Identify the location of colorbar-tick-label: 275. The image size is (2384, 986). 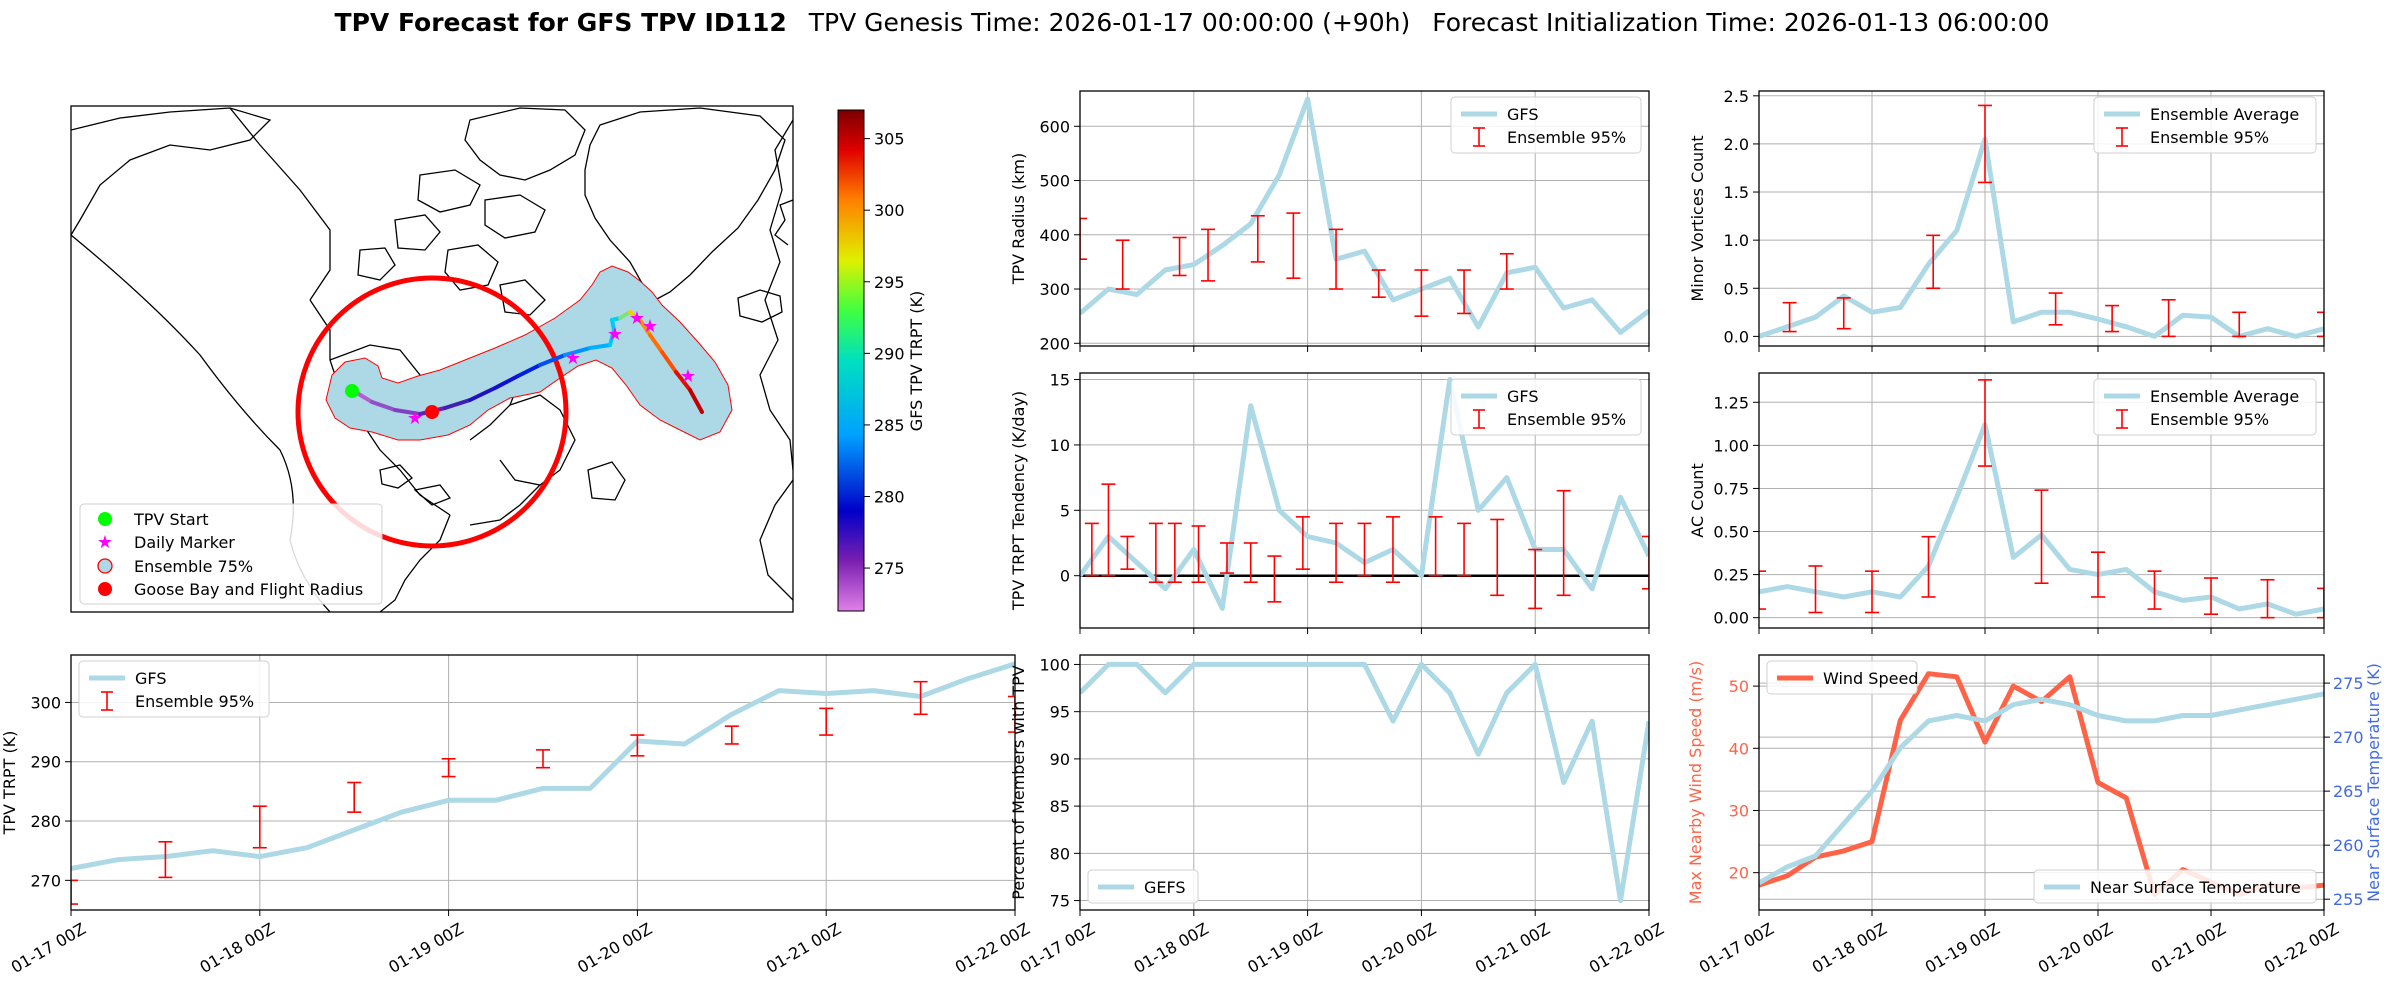
(889, 568).